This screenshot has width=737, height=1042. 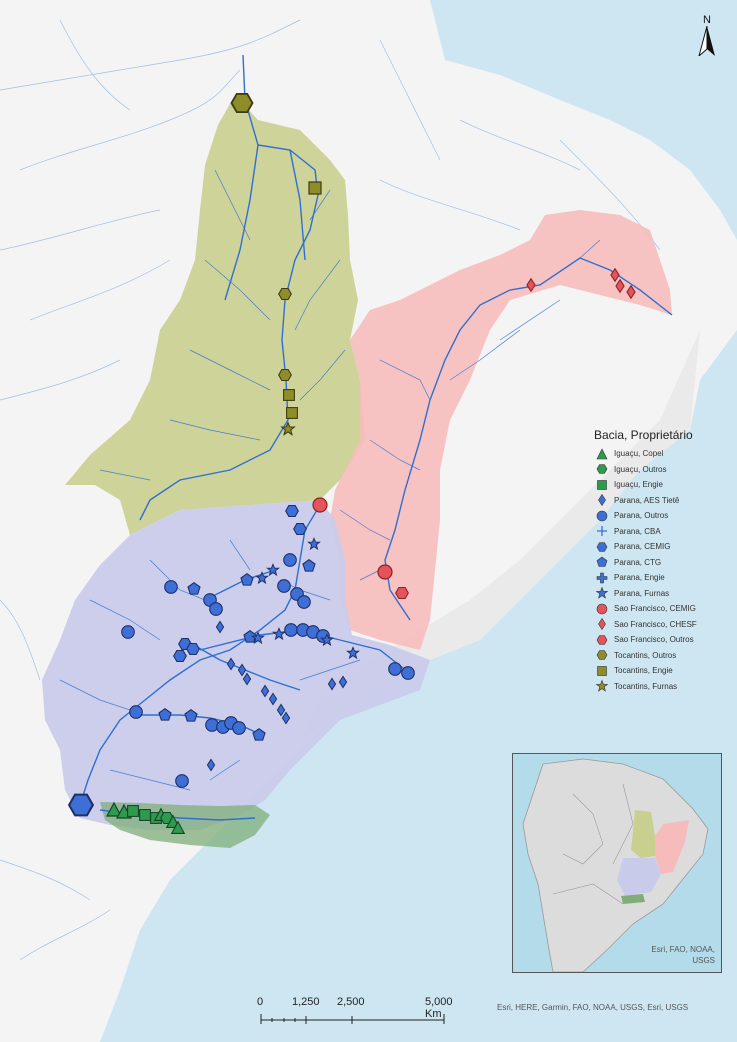 I want to click on legend-item: Parana, CTG, so click(x=664, y=563).